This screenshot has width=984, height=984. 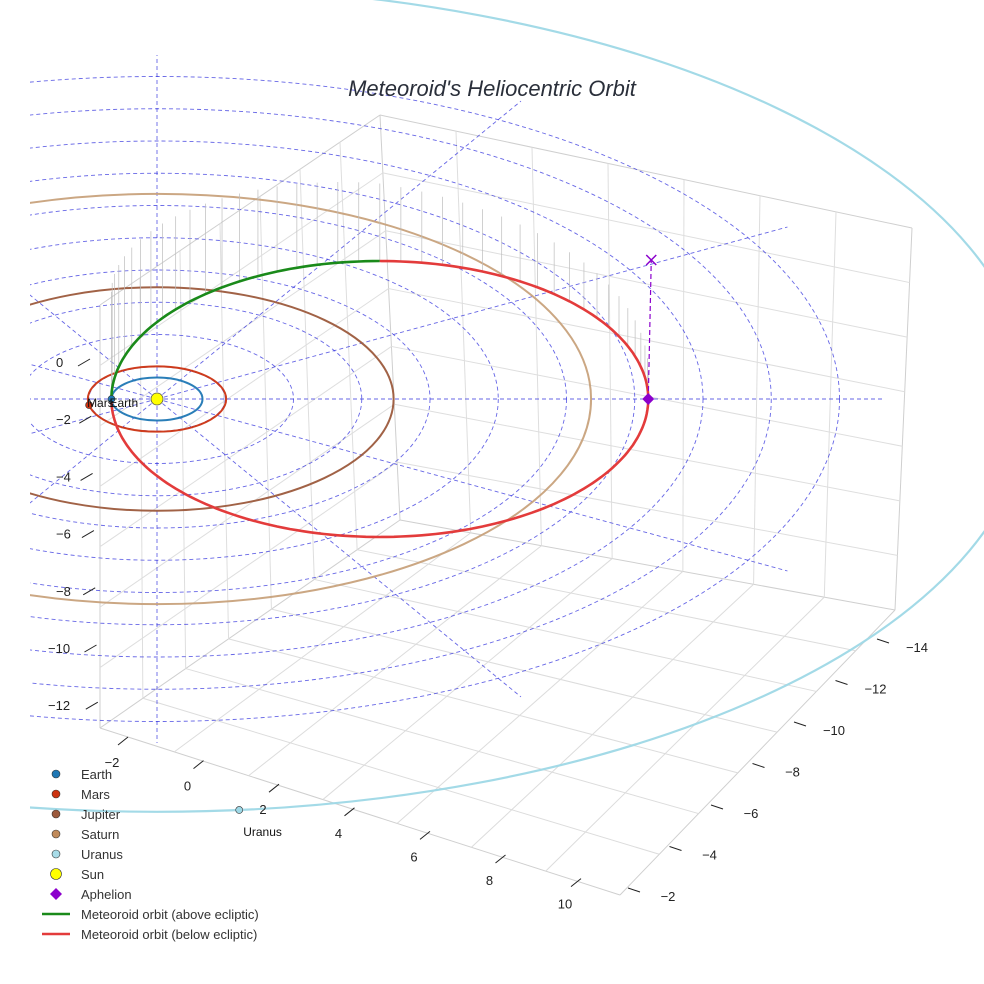 I want to click on legend-item: Meteoroid orbit (above ecliptic), so click(x=150, y=914).